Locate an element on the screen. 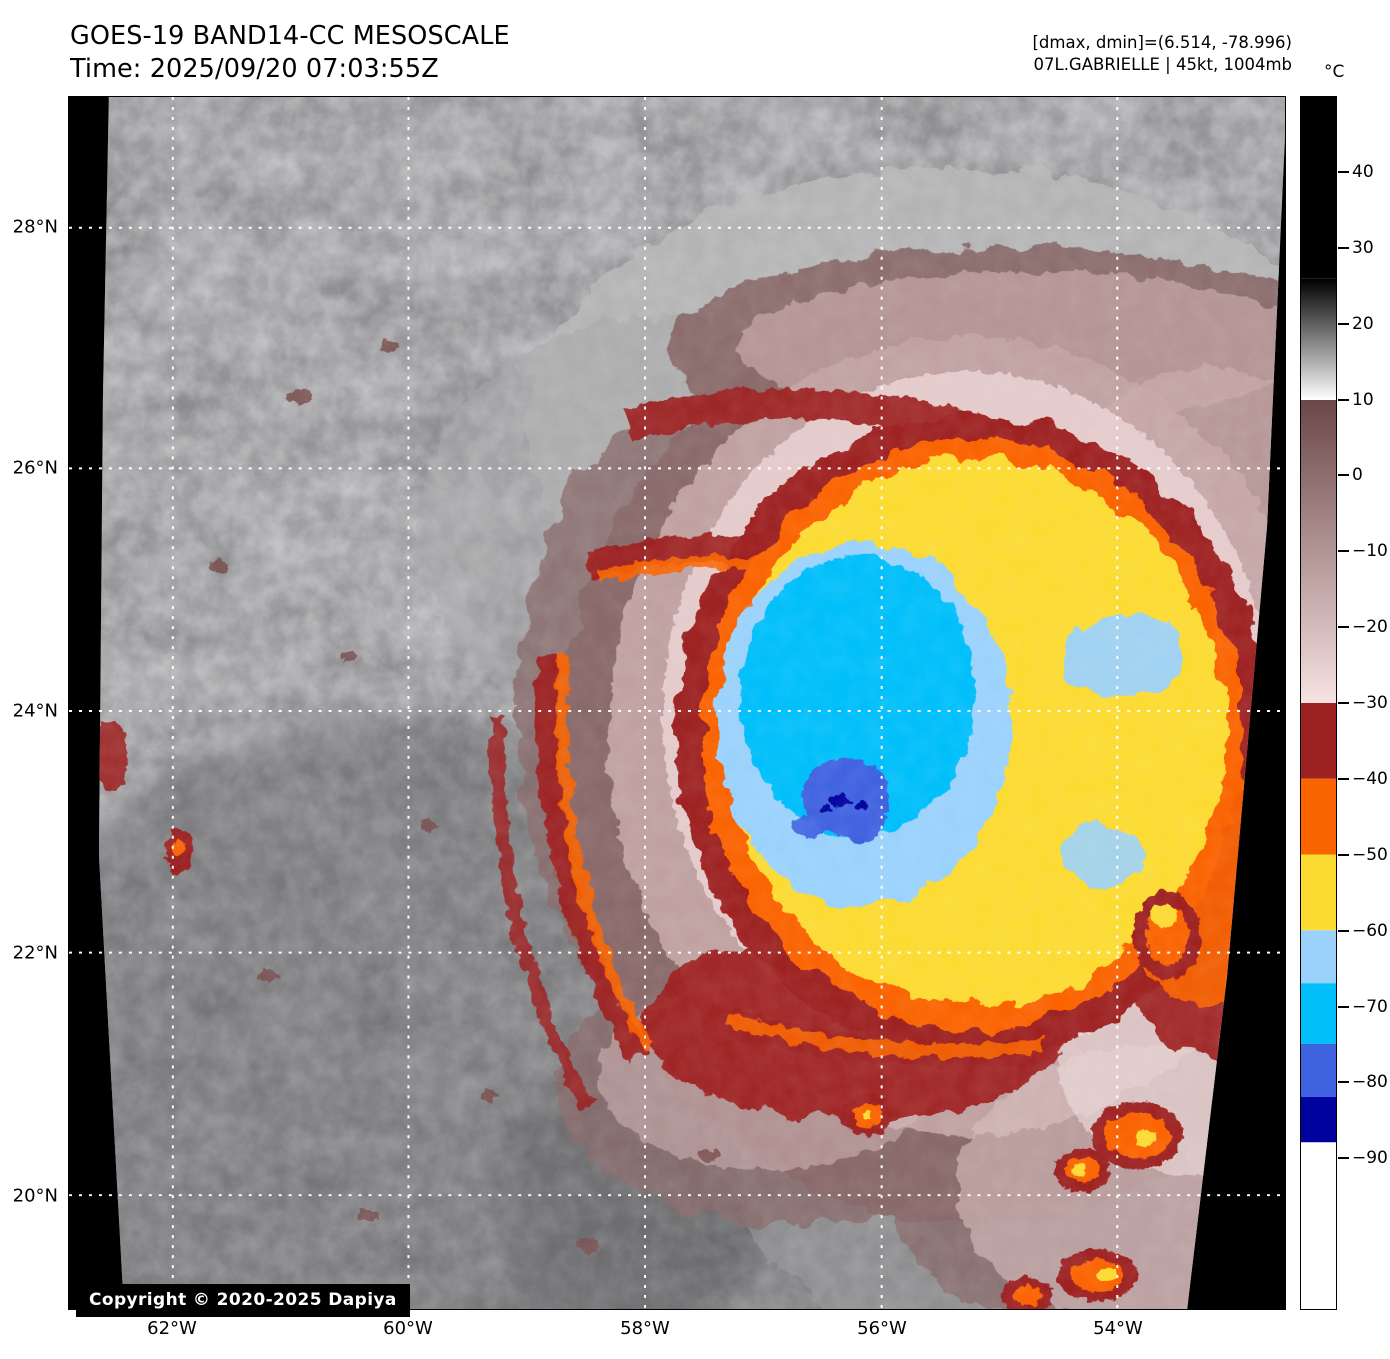 Image resolution: width=1390 pixels, height=1359 pixels. colorbar-unit-label: °C is located at coordinates (1334, 72).